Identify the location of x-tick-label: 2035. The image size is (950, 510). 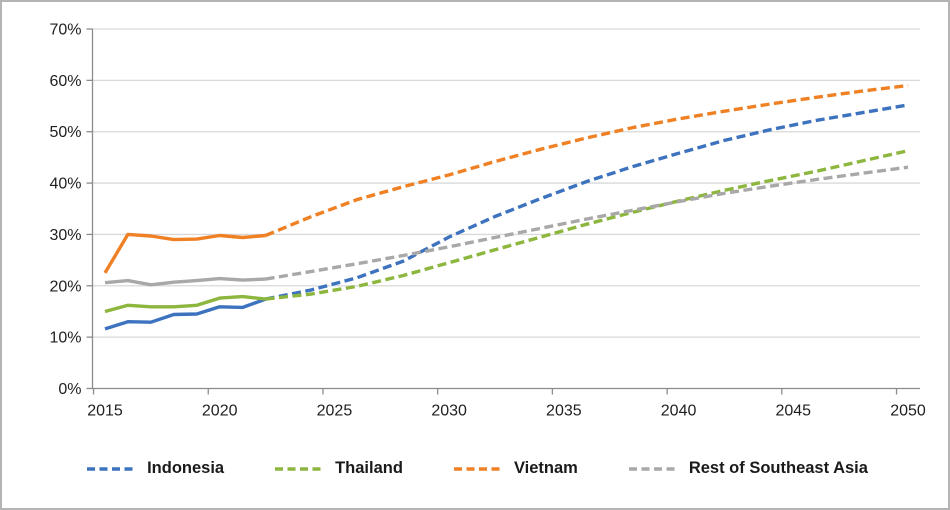
(564, 411).